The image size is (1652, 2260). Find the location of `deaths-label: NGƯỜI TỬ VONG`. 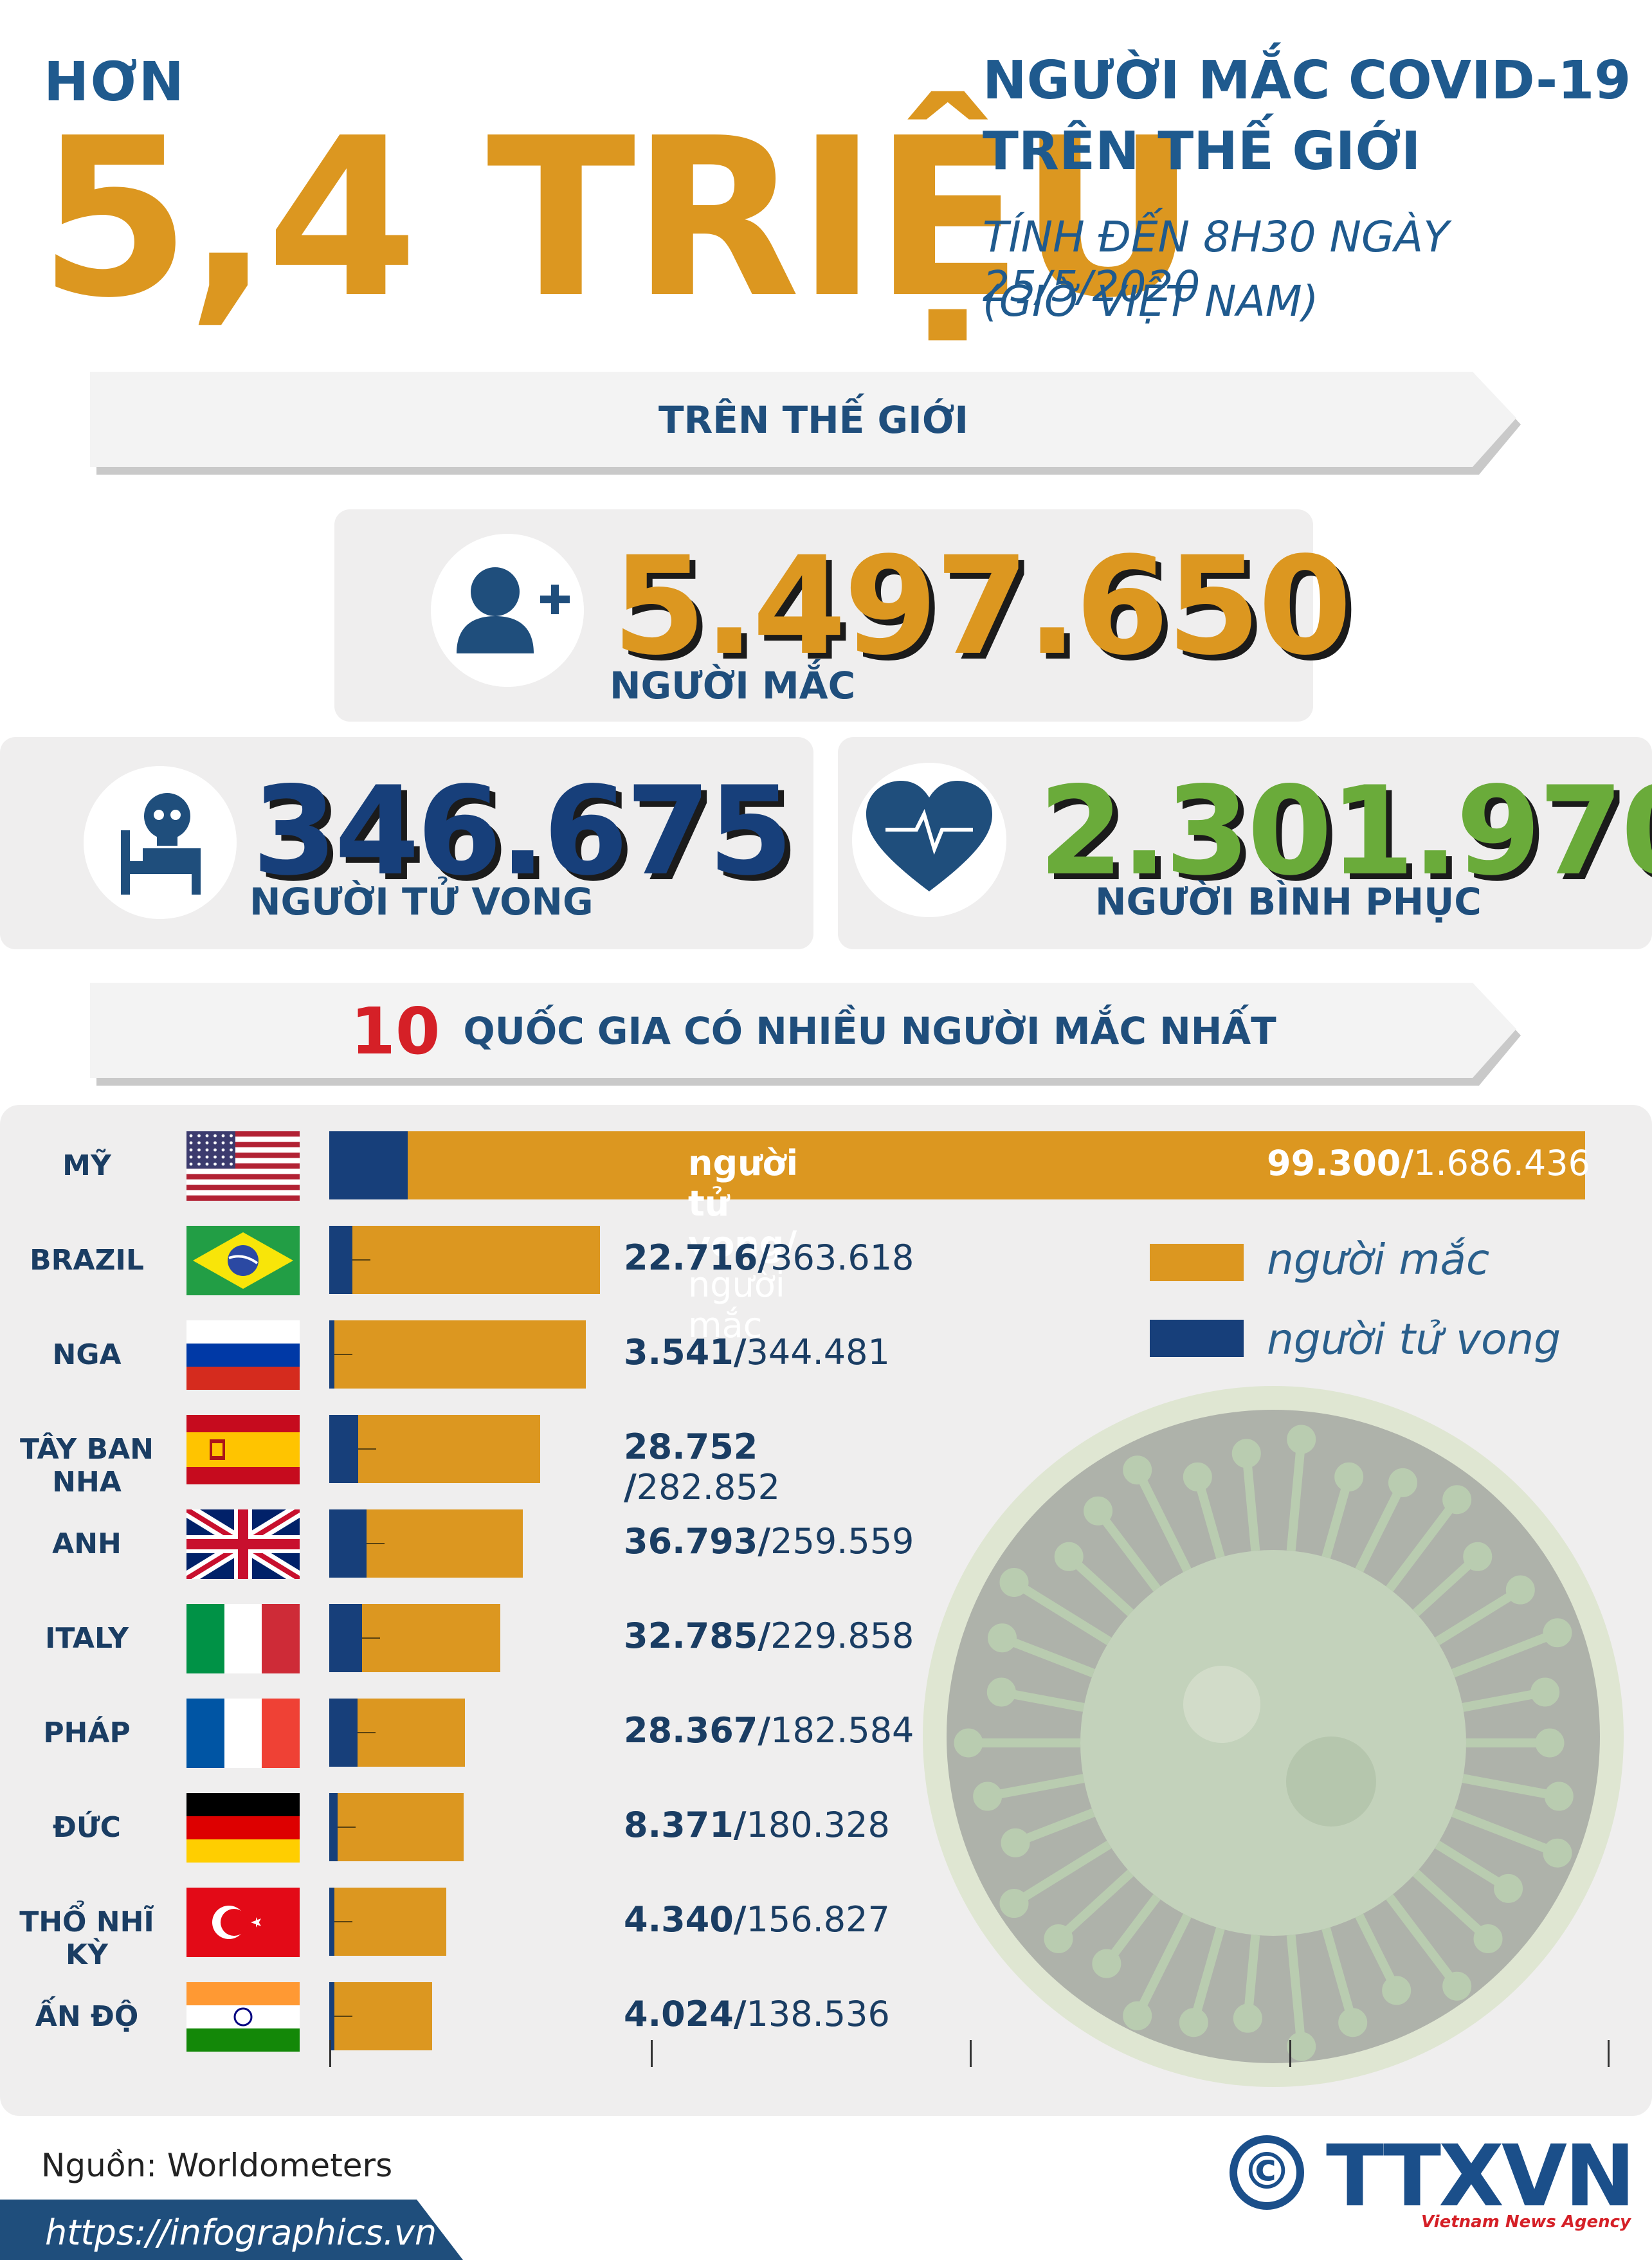

deaths-label: NGƯỜI TỬ VONG is located at coordinates (422, 902).